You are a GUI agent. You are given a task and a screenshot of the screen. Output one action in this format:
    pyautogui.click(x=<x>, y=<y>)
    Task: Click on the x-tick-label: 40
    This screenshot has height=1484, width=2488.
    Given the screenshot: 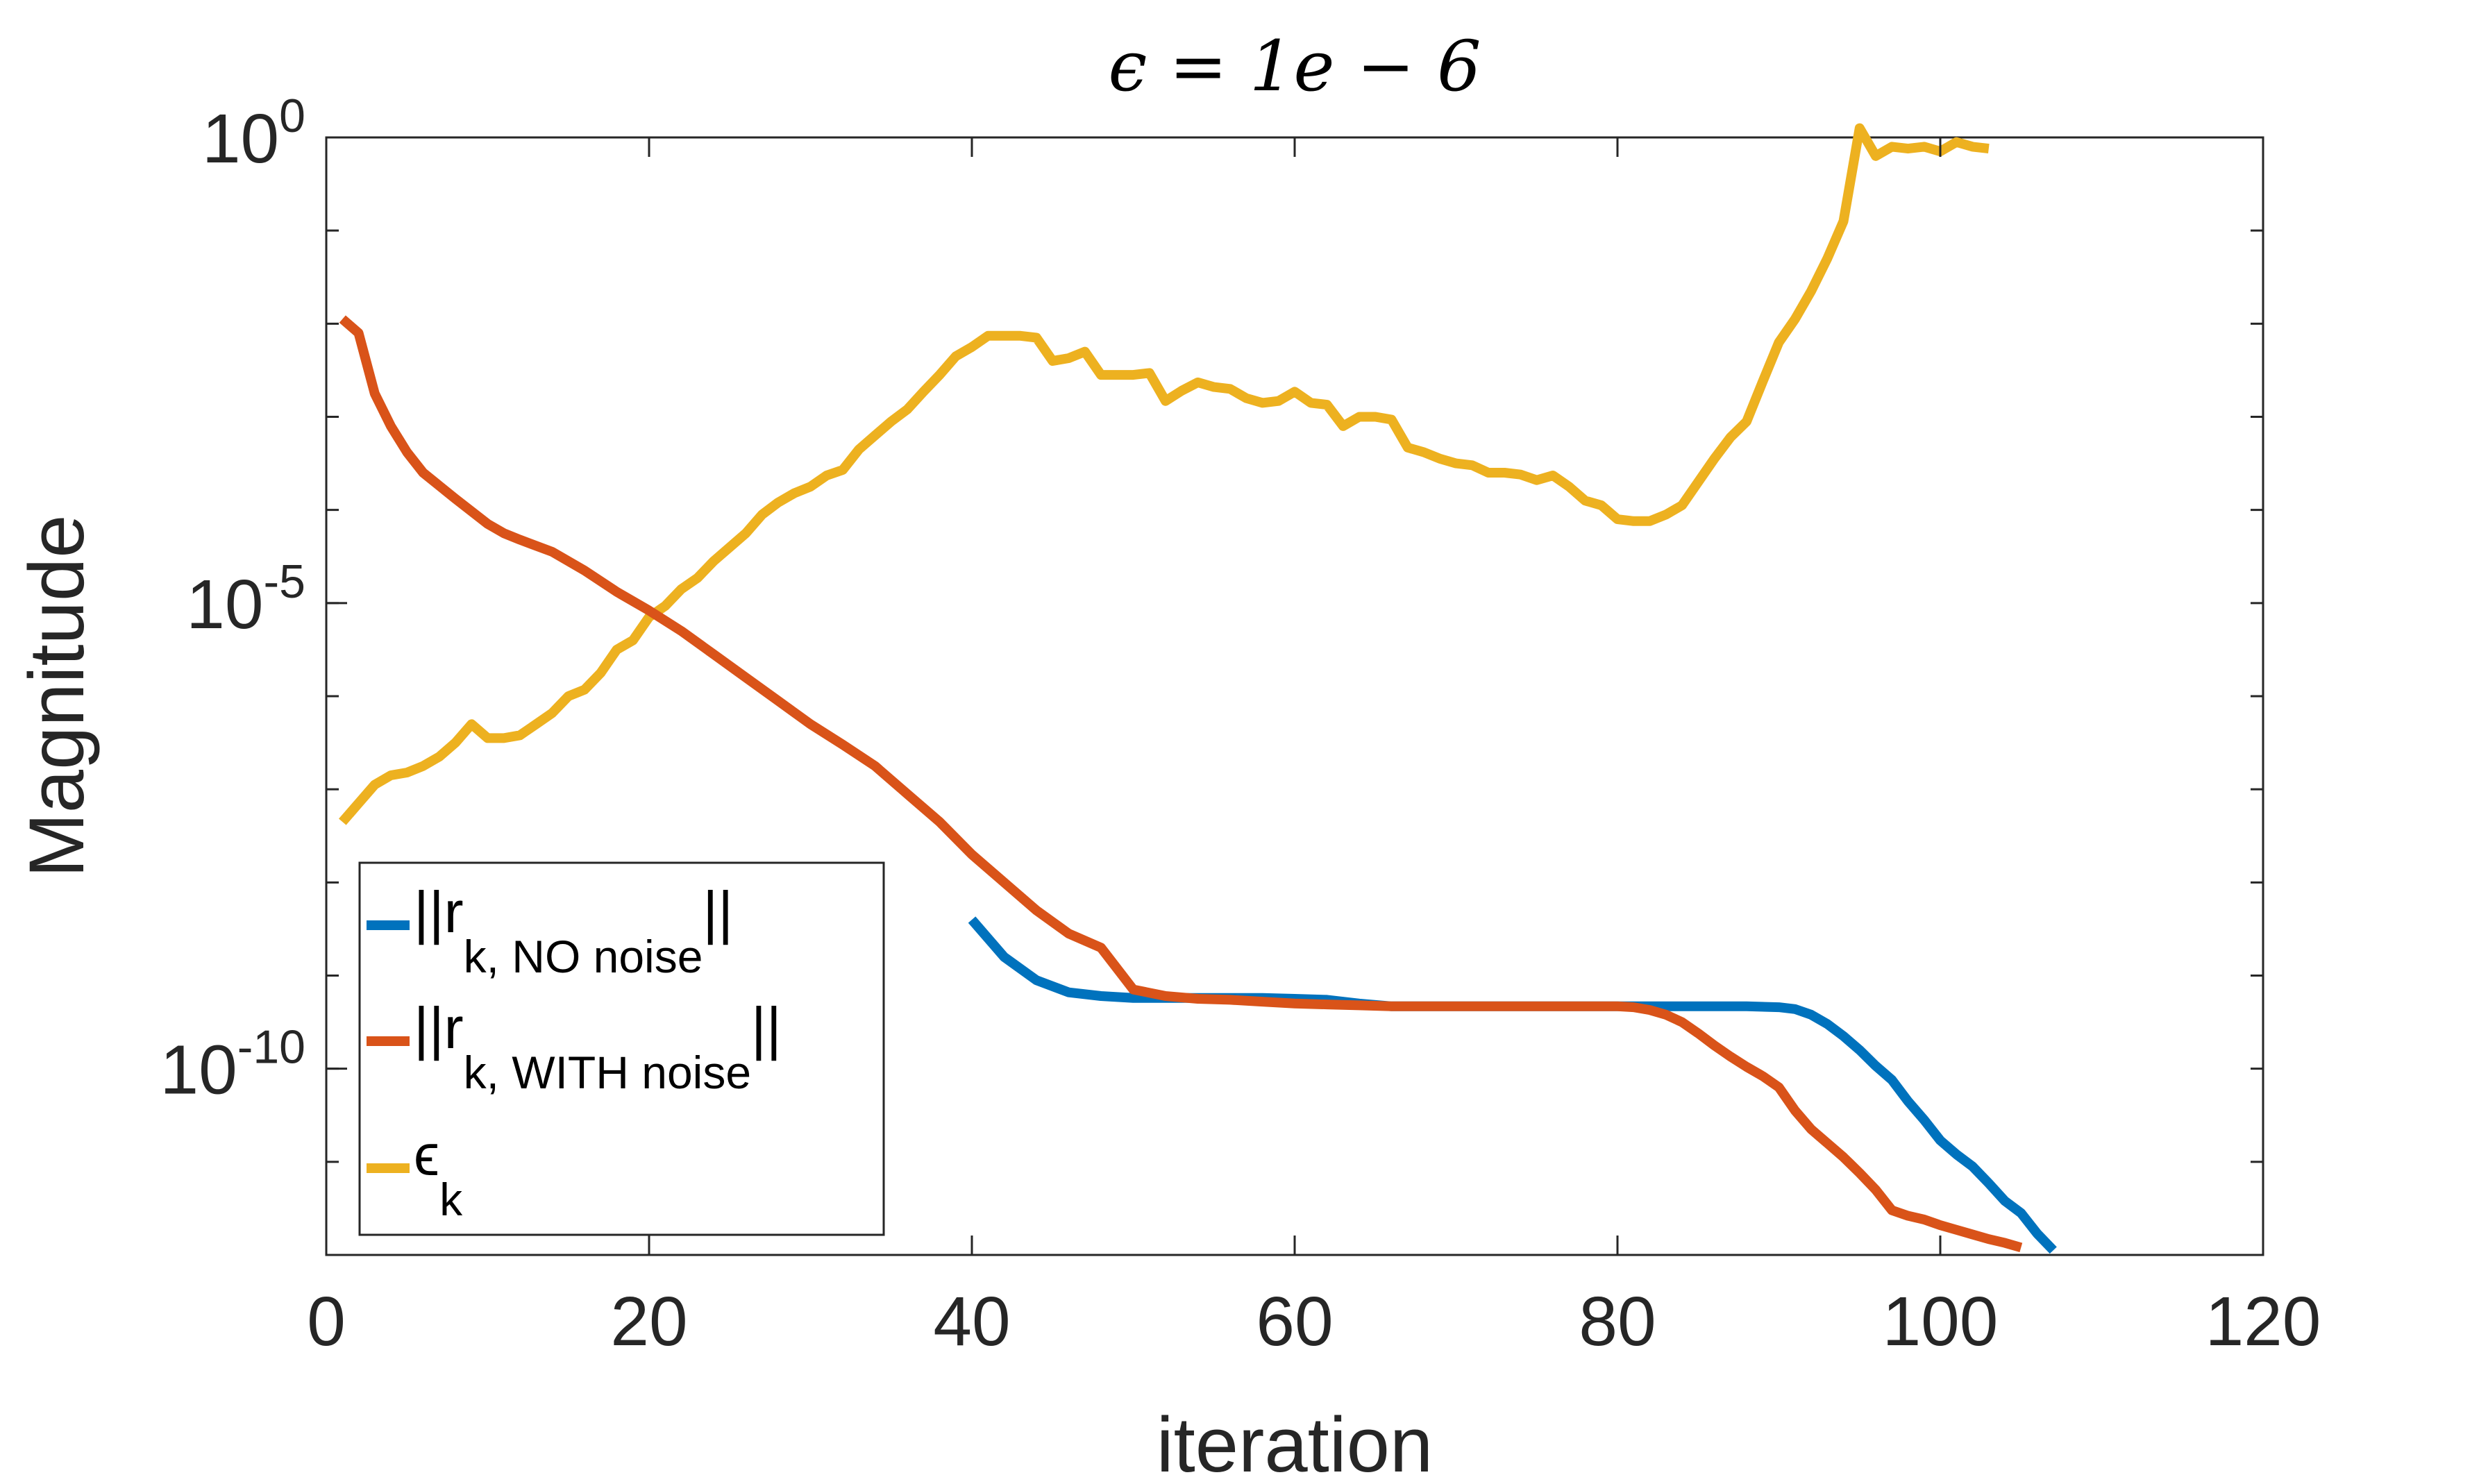 What is the action you would take?
    pyautogui.click(x=972, y=1321)
    